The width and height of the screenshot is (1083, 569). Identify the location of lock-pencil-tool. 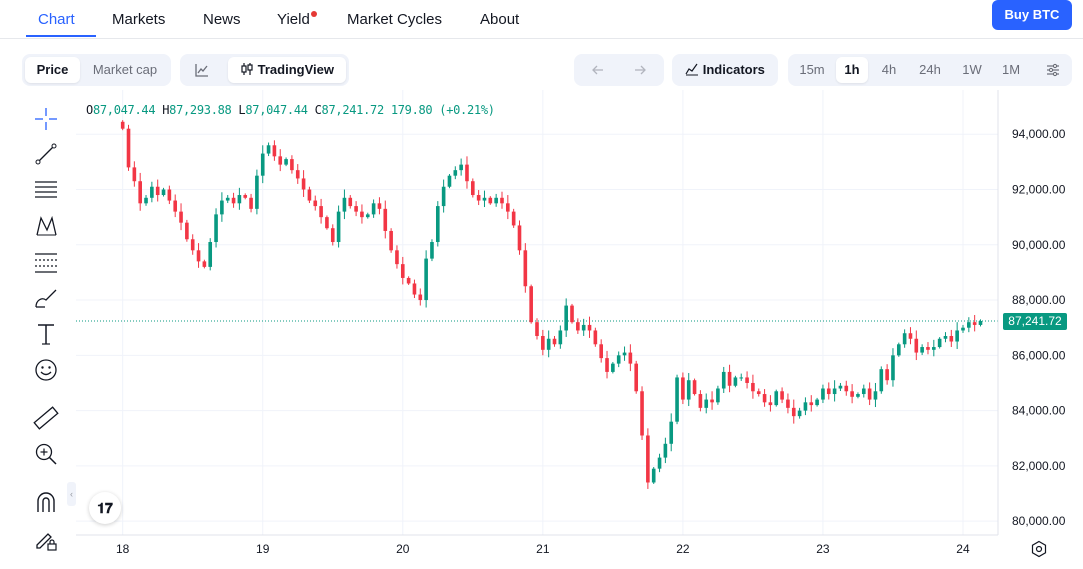
(46, 540).